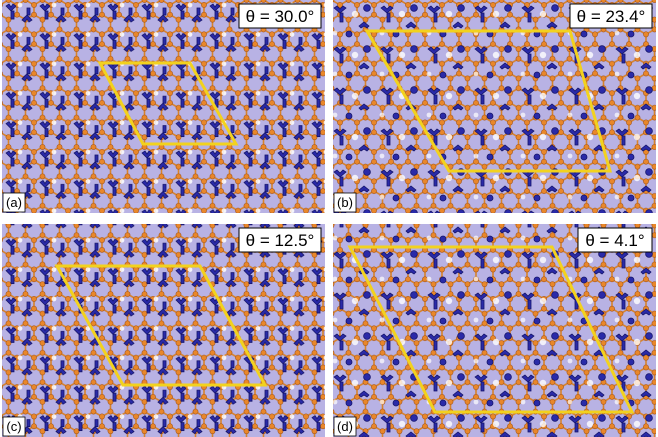  I want to click on angle-label: θ = 30.0°, so click(280, 16).